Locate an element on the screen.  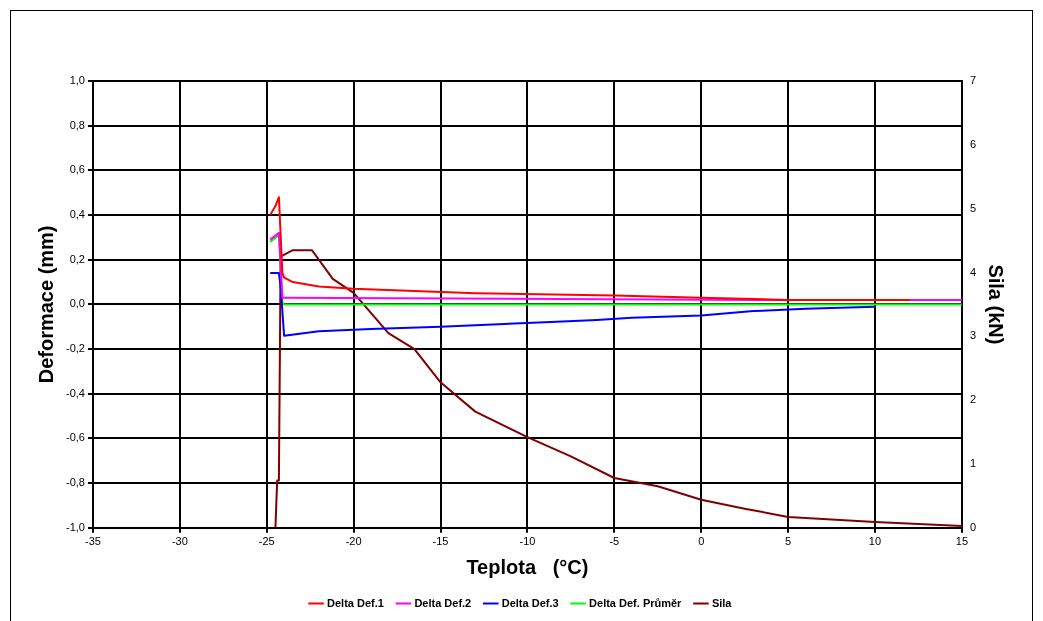
y-tick-label: -0,2 is located at coordinates (75, 348).